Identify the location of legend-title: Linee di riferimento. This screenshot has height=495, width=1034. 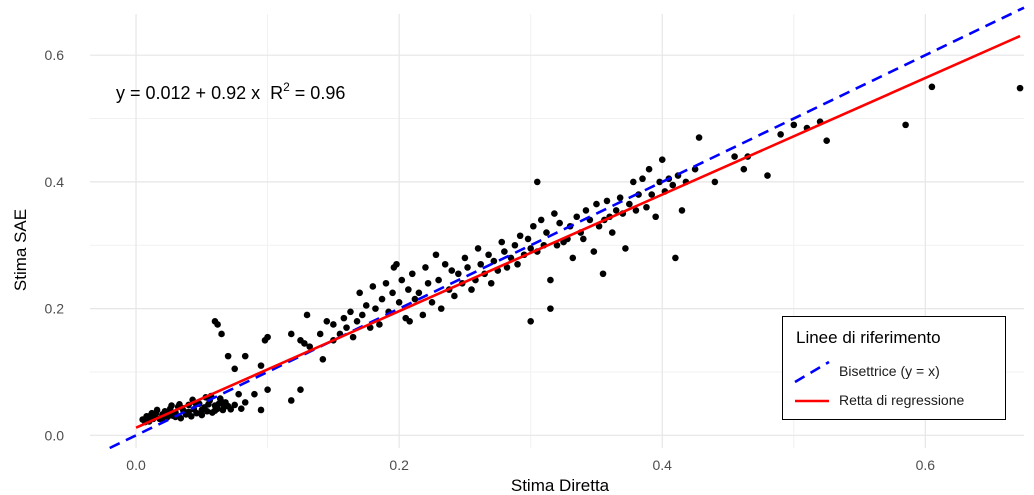
(868, 337).